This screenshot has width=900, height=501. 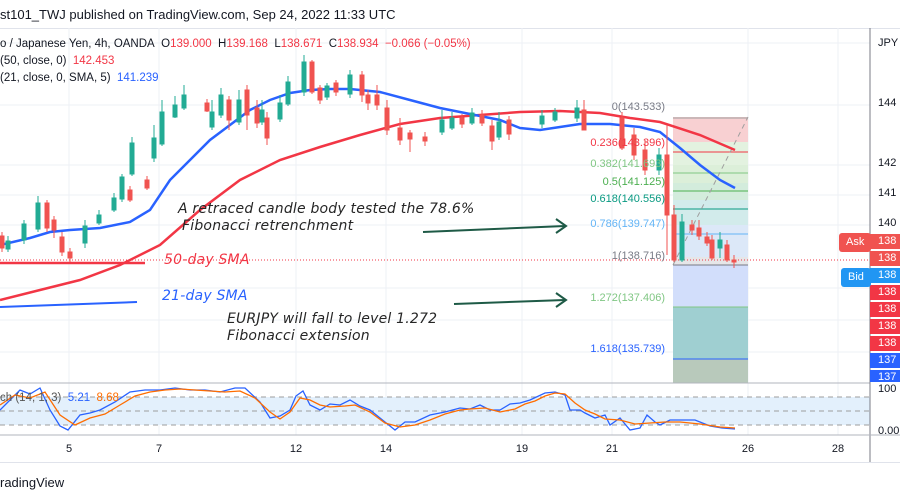 I want to click on ma50-legend: (50, close, 0) 142.453, so click(x=57, y=61).